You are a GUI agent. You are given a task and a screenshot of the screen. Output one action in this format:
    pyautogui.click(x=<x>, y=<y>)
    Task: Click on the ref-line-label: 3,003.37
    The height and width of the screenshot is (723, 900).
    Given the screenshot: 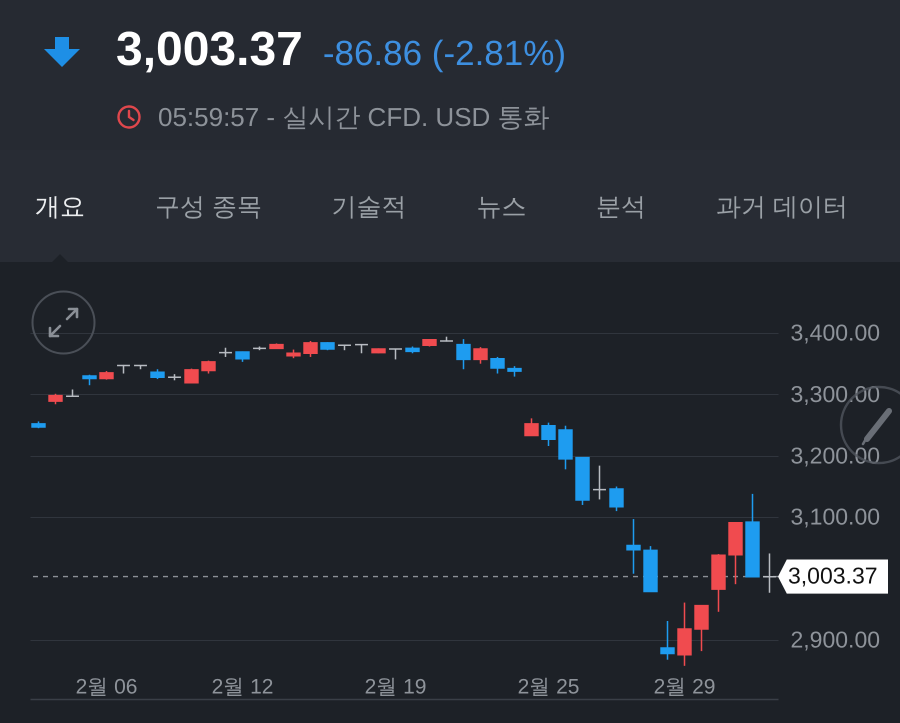 What is the action you would take?
    pyautogui.click(x=833, y=575)
    